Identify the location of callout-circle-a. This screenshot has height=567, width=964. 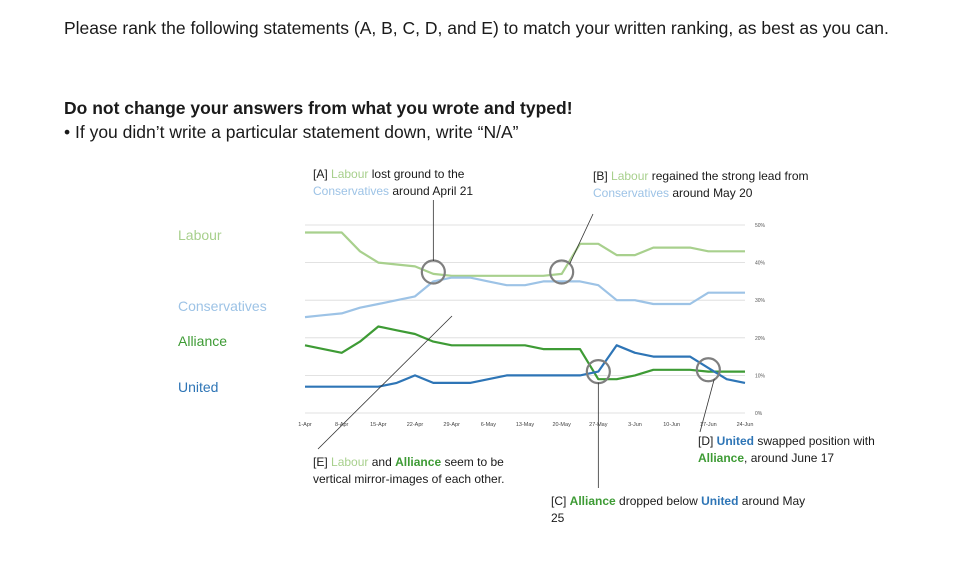
(433, 272).